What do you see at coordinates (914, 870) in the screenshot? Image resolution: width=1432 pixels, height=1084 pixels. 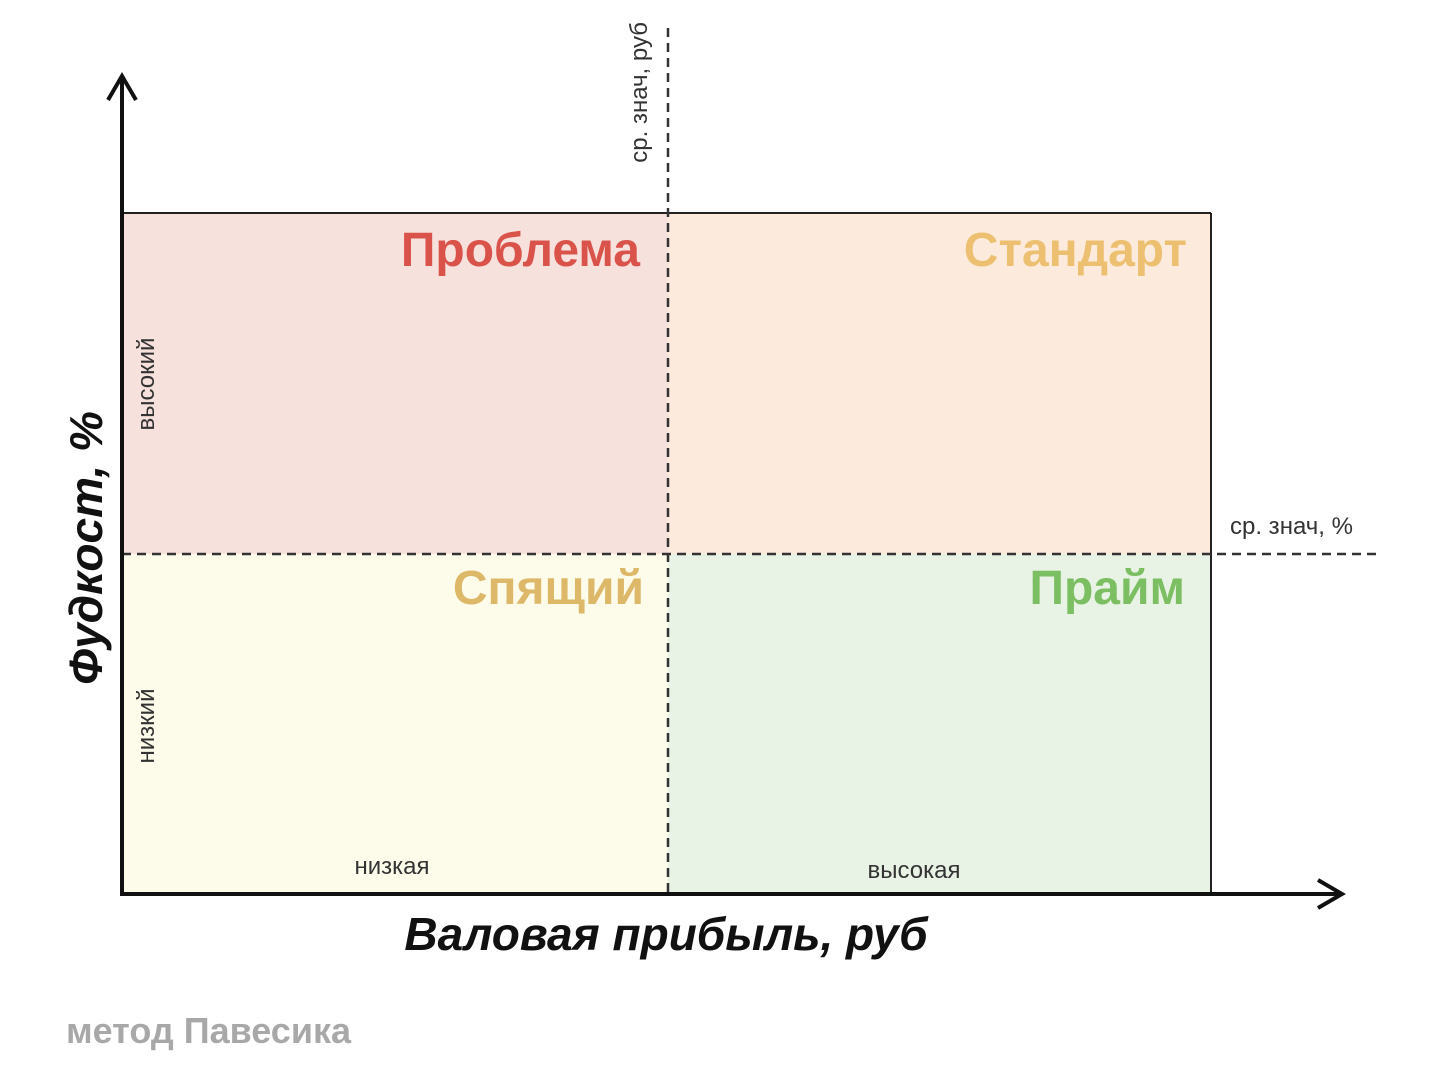 I see `x-level-high-label: высокая` at bounding box center [914, 870].